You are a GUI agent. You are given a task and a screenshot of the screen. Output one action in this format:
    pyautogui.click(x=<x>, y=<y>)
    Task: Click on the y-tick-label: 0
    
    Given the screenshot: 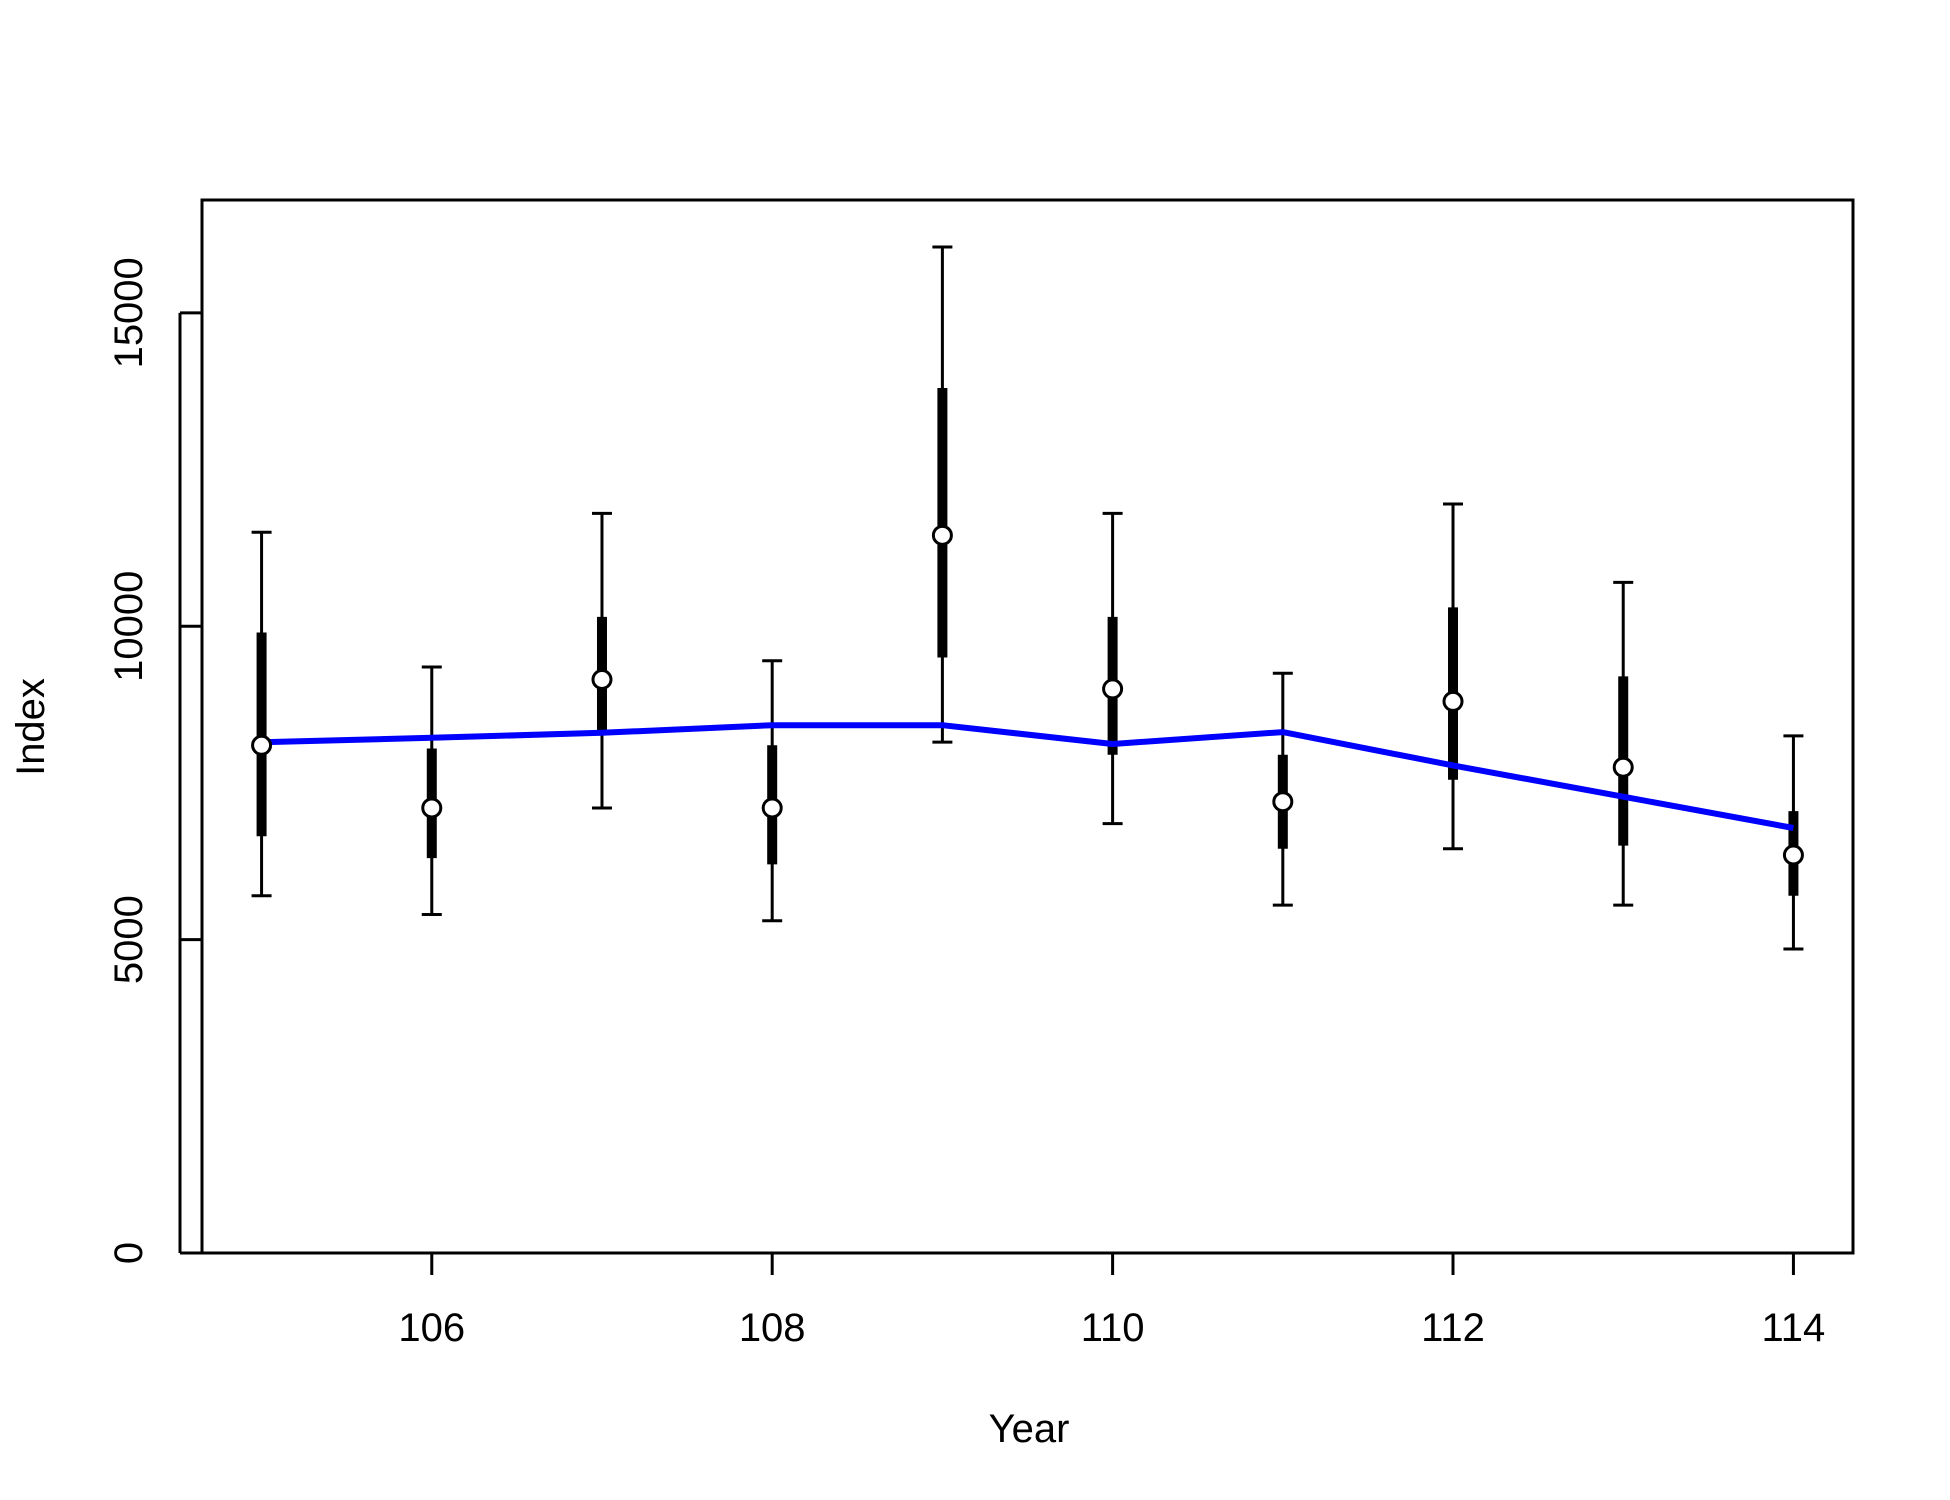 What is the action you would take?
    pyautogui.click(x=129, y=1253)
    